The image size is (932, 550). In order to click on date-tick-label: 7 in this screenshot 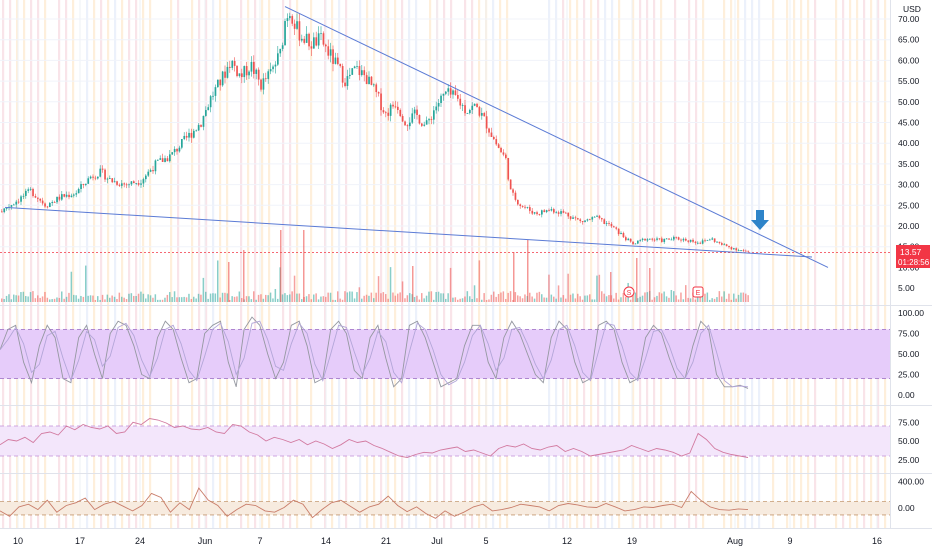, I will do `click(259, 541)`.